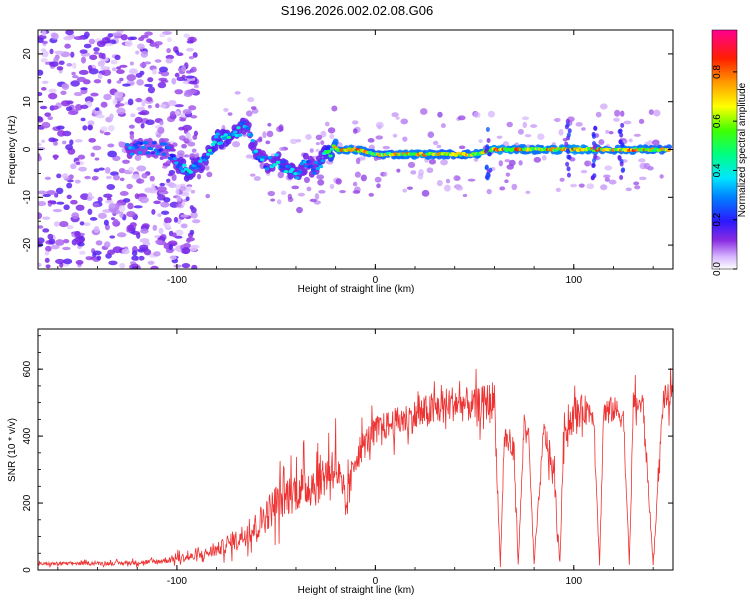 The width and height of the screenshot is (750, 600). Describe the element at coordinates (717, 121) in the screenshot. I see `colorbar-tick-label: 0.6` at that location.